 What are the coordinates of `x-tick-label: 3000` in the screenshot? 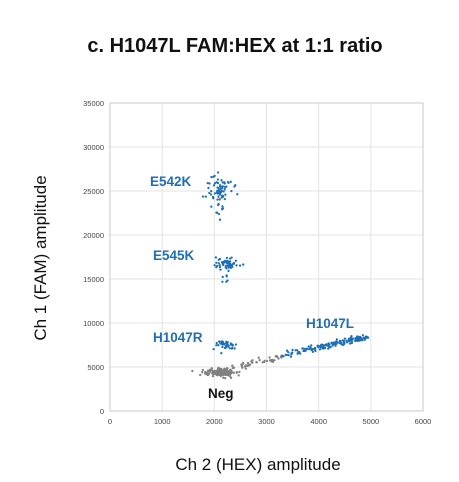 It's located at (266, 421).